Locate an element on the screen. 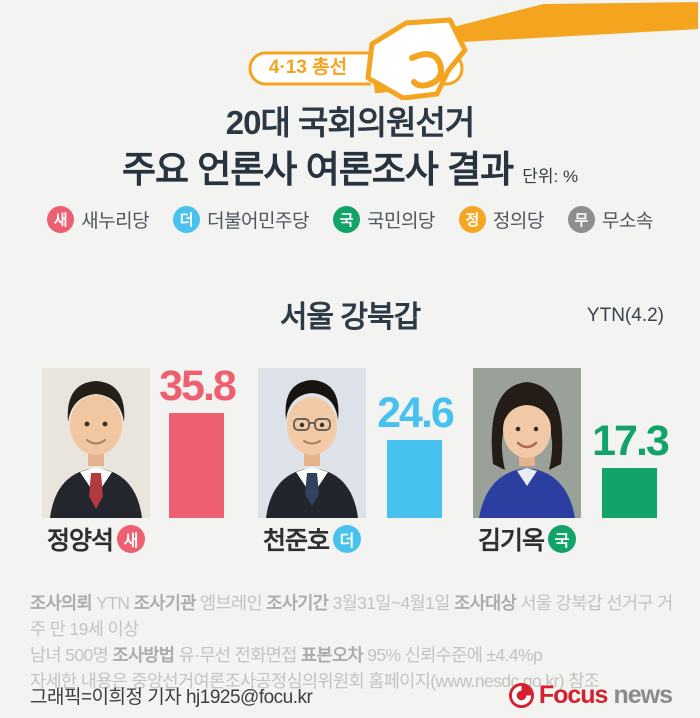 This screenshot has height=718, width=700. party-badge-icon: 무 is located at coordinates (581, 219).